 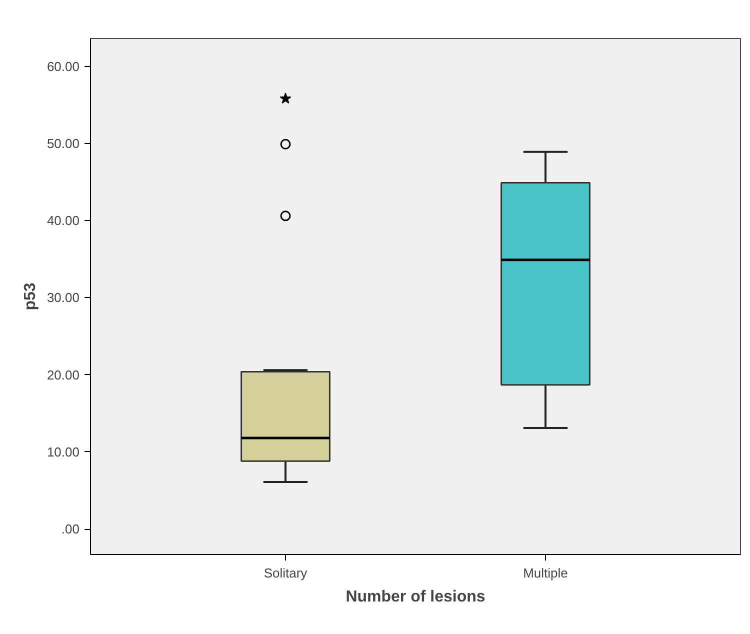 I want to click on x-tick-label: Multiple, so click(x=545, y=573).